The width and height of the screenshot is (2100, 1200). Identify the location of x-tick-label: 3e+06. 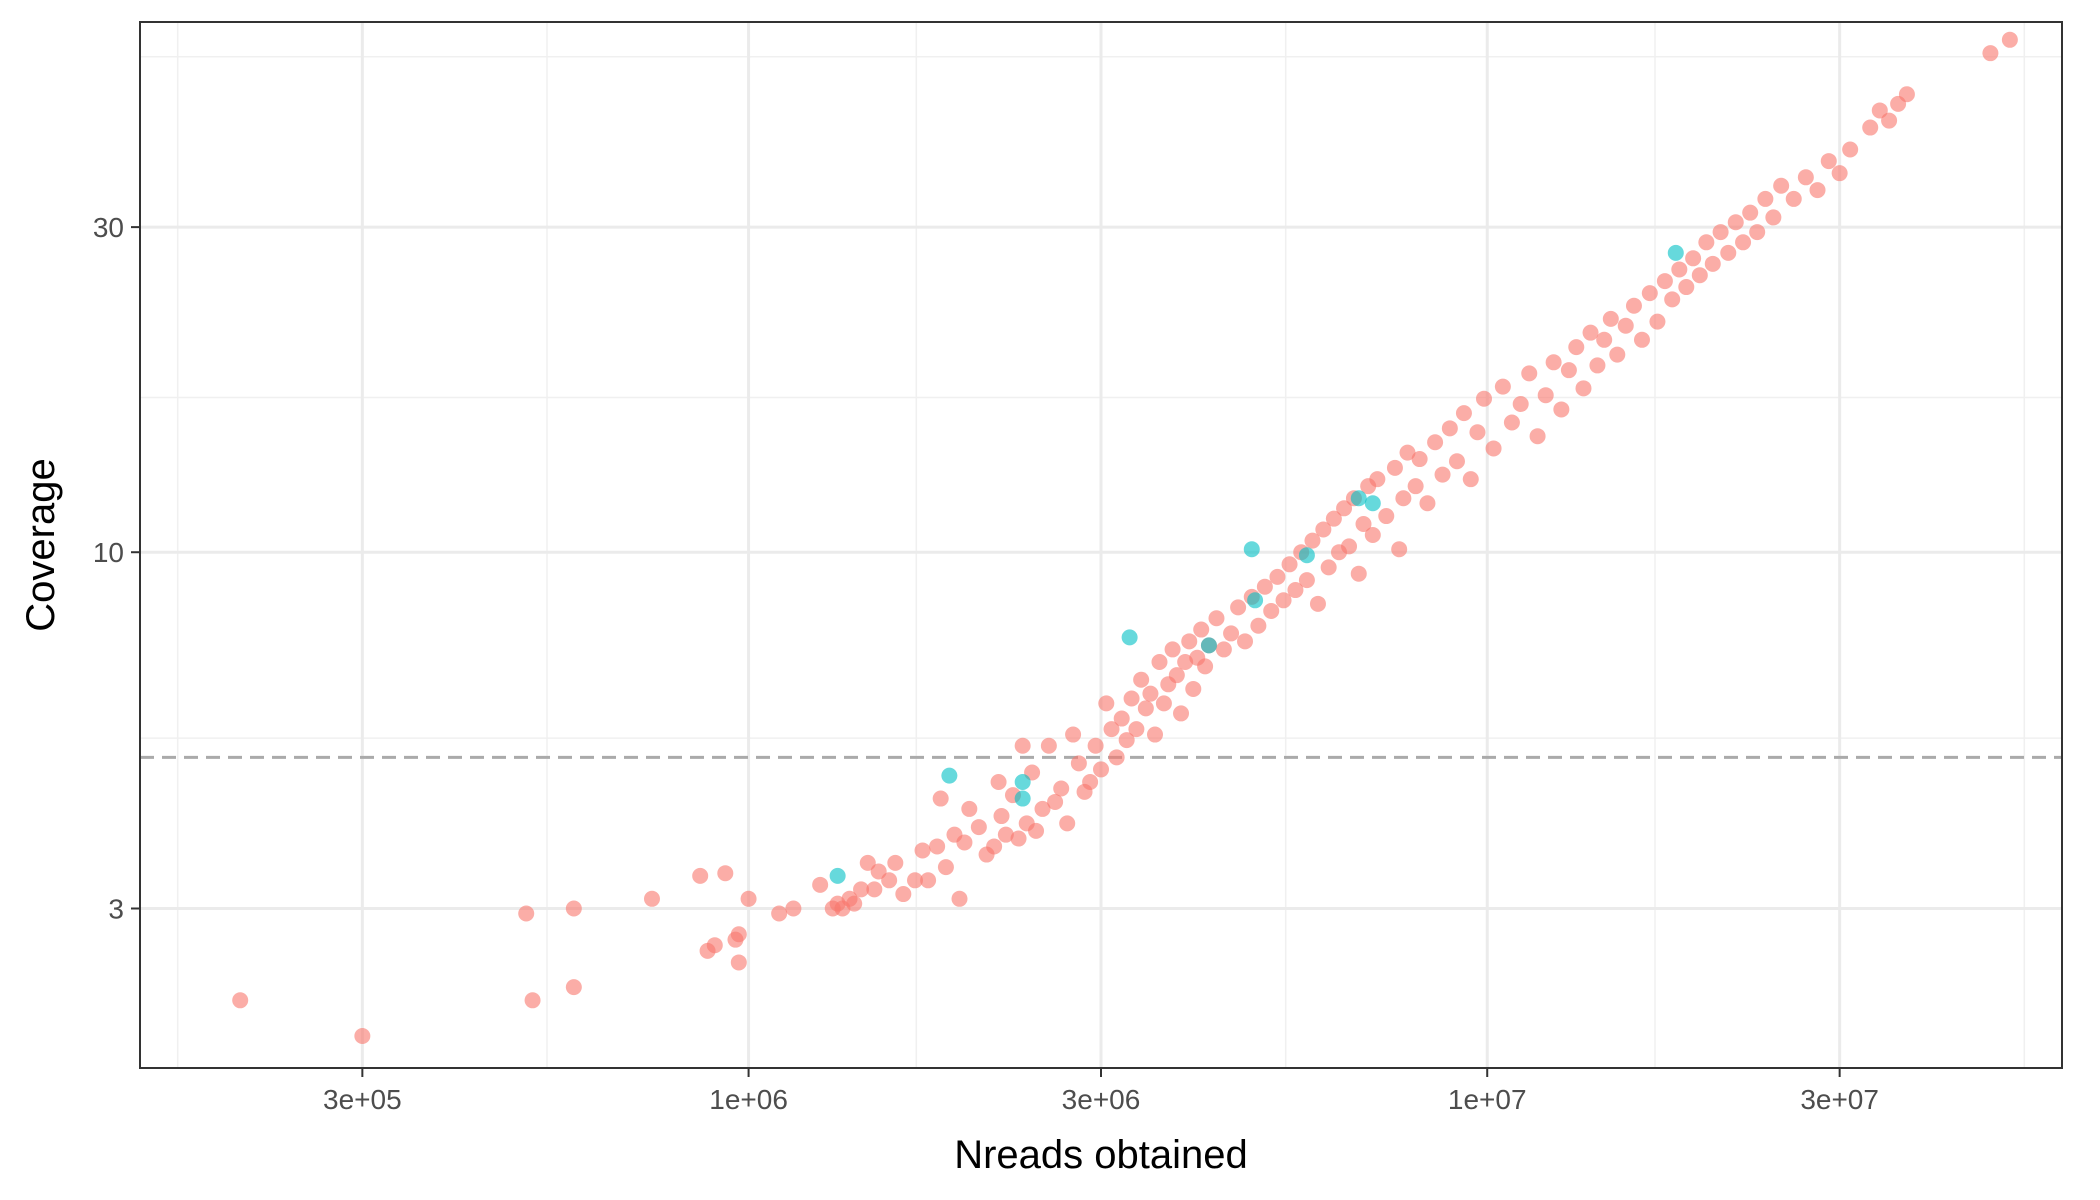
(1101, 1099).